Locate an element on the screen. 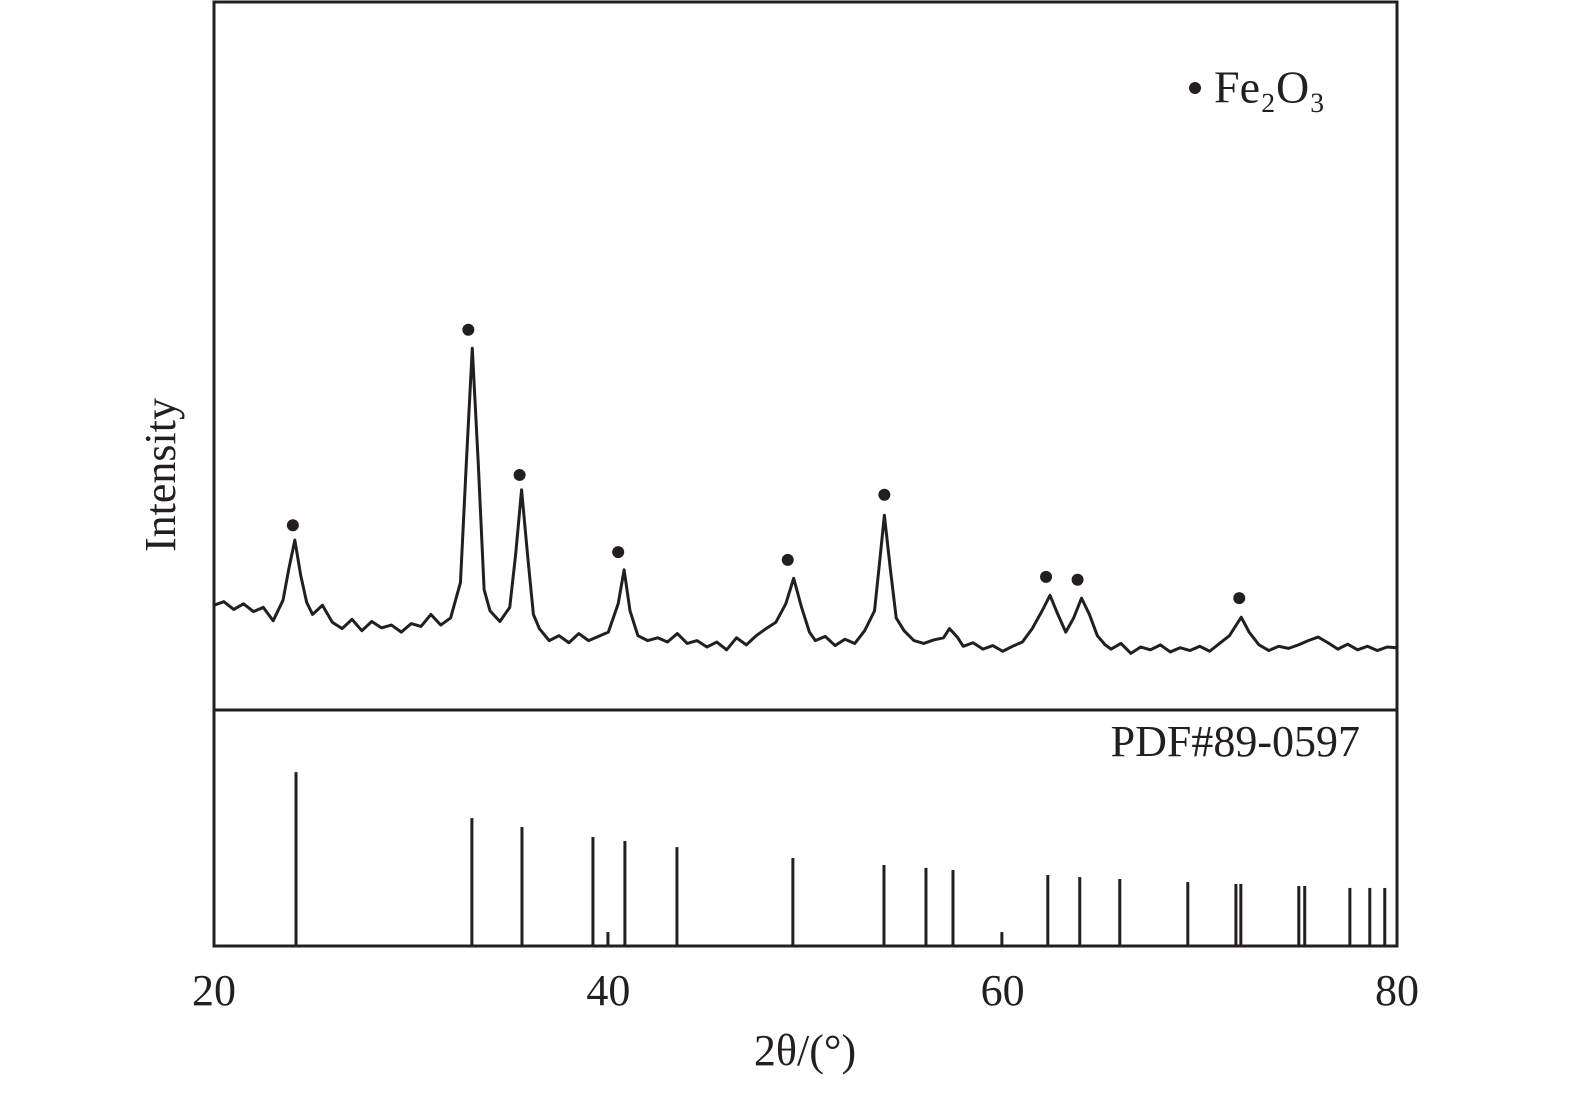 The height and width of the screenshot is (1093, 1575). x-tick-label: 60 is located at coordinates (1003, 990).